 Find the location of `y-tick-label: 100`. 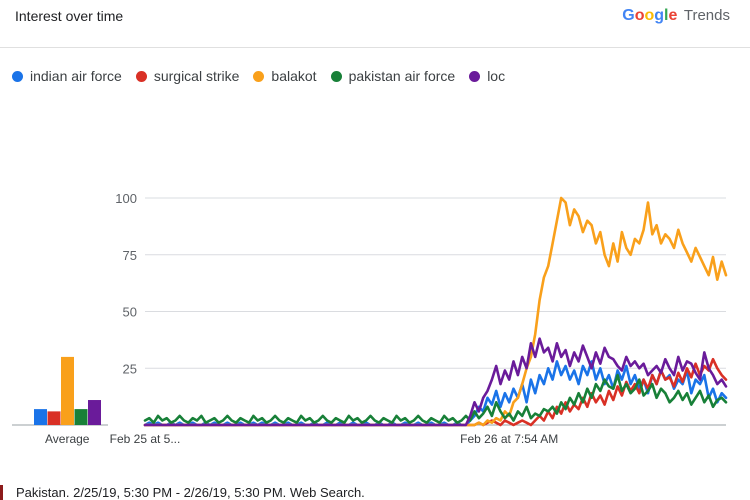

y-tick-label: 100 is located at coordinates (126, 198).